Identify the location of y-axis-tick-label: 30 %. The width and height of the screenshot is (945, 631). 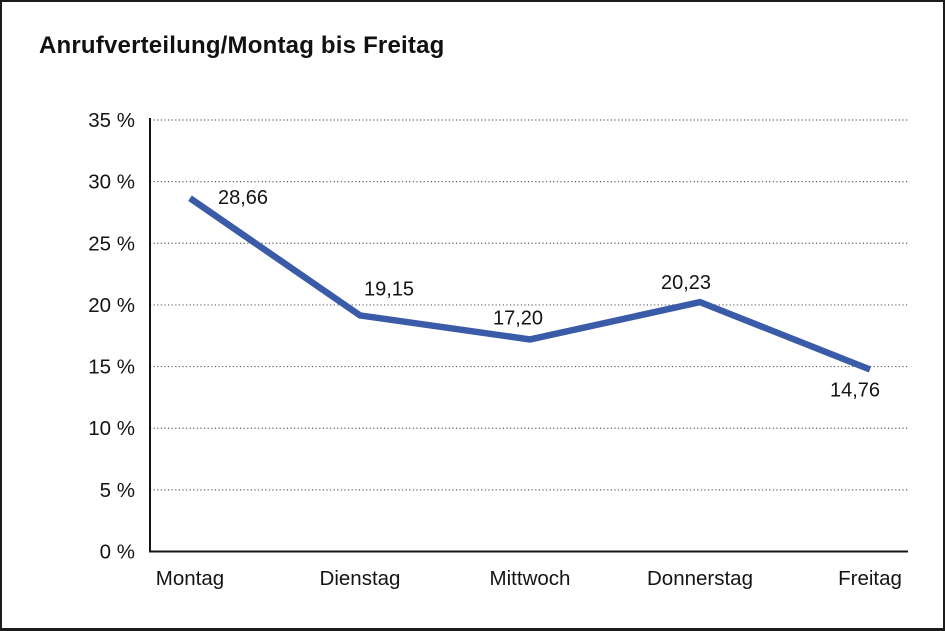
(111, 182).